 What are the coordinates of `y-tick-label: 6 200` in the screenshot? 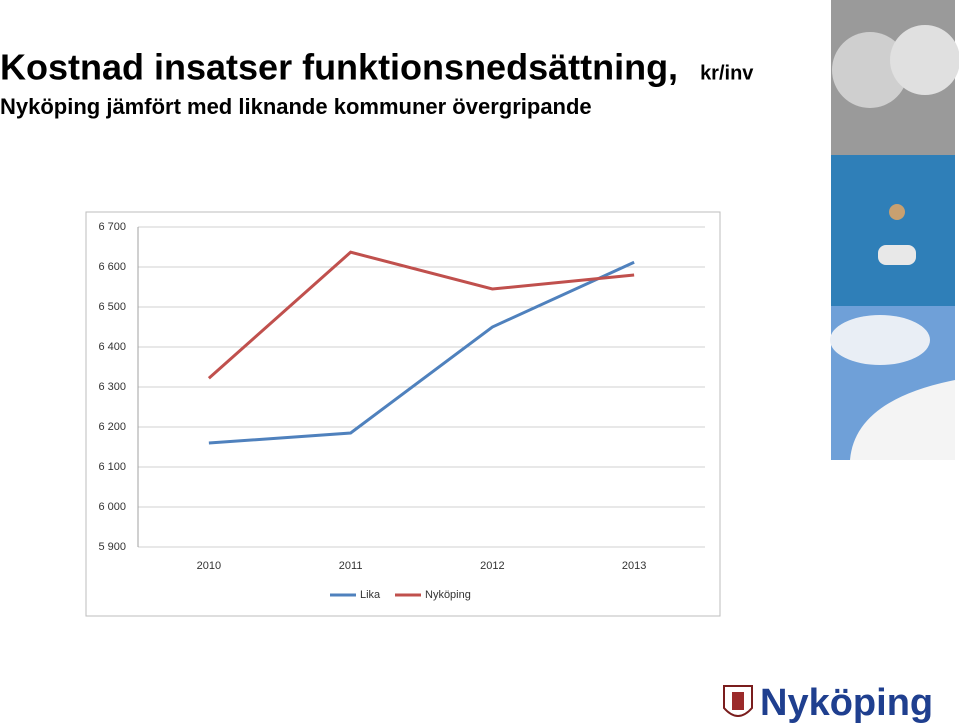 It's located at (112, 427).